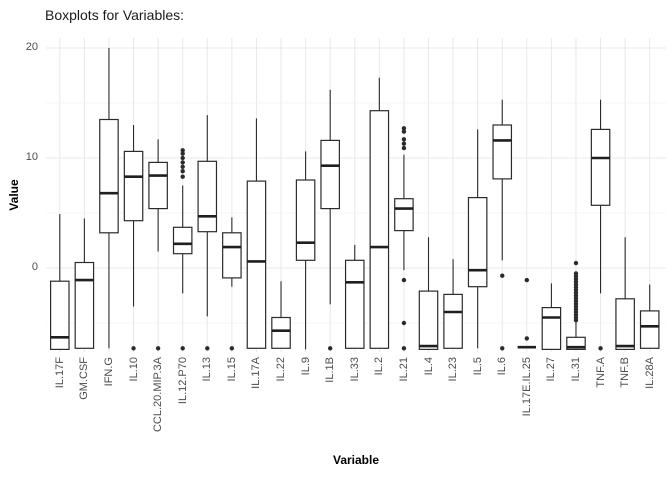  I want to click on boxplot-IFN.G, so click(109, 198).